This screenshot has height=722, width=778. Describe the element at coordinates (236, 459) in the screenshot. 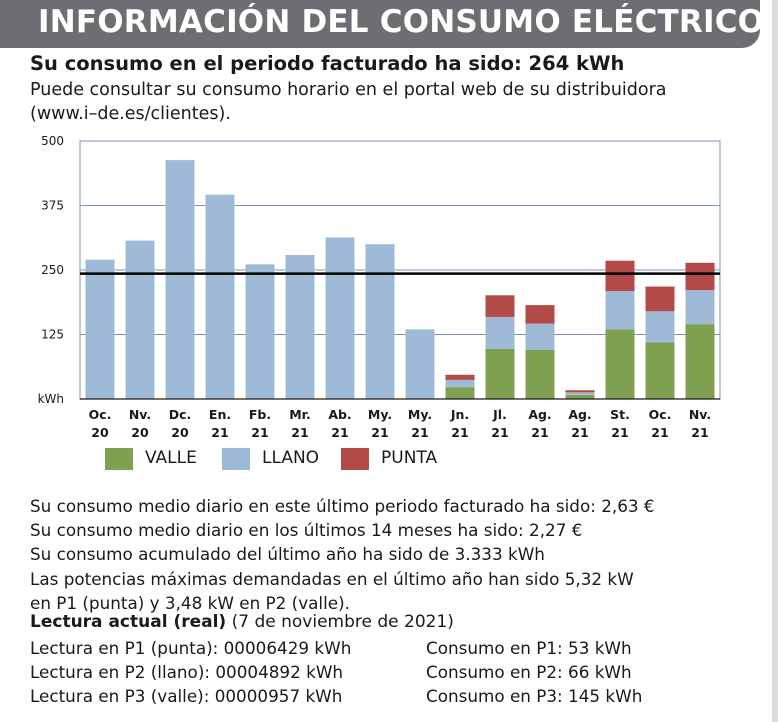

I see `legend-swatch-llano` at that location.